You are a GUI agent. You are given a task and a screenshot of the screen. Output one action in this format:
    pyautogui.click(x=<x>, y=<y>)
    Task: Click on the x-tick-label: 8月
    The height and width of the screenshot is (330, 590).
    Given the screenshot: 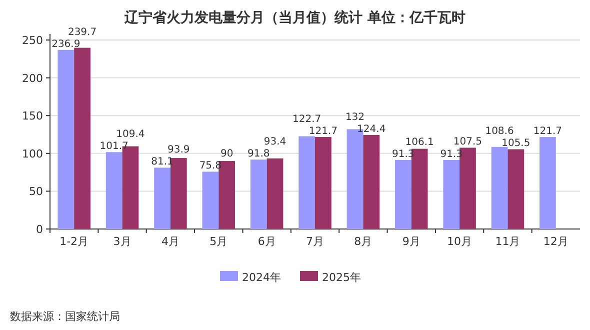 What is the action you would take?
    pyautogui.click(x=363, y=241)
    